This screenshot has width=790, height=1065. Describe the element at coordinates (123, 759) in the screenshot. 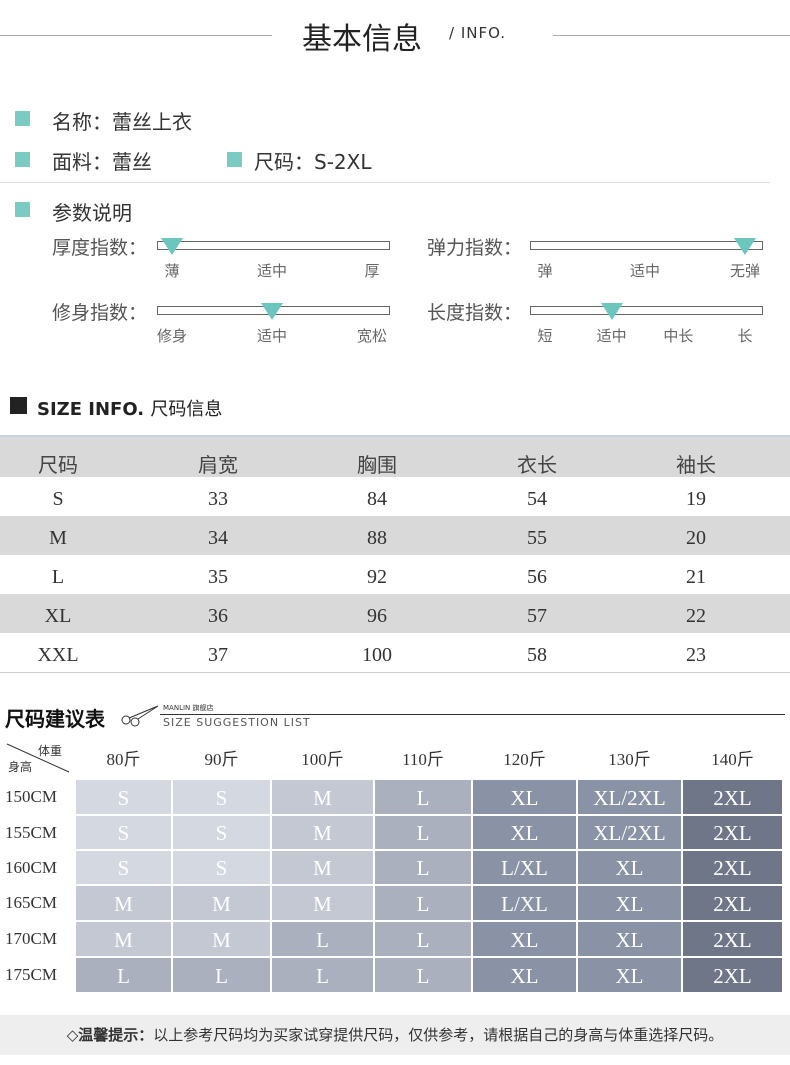

I see `weight: 80斤` at that location.